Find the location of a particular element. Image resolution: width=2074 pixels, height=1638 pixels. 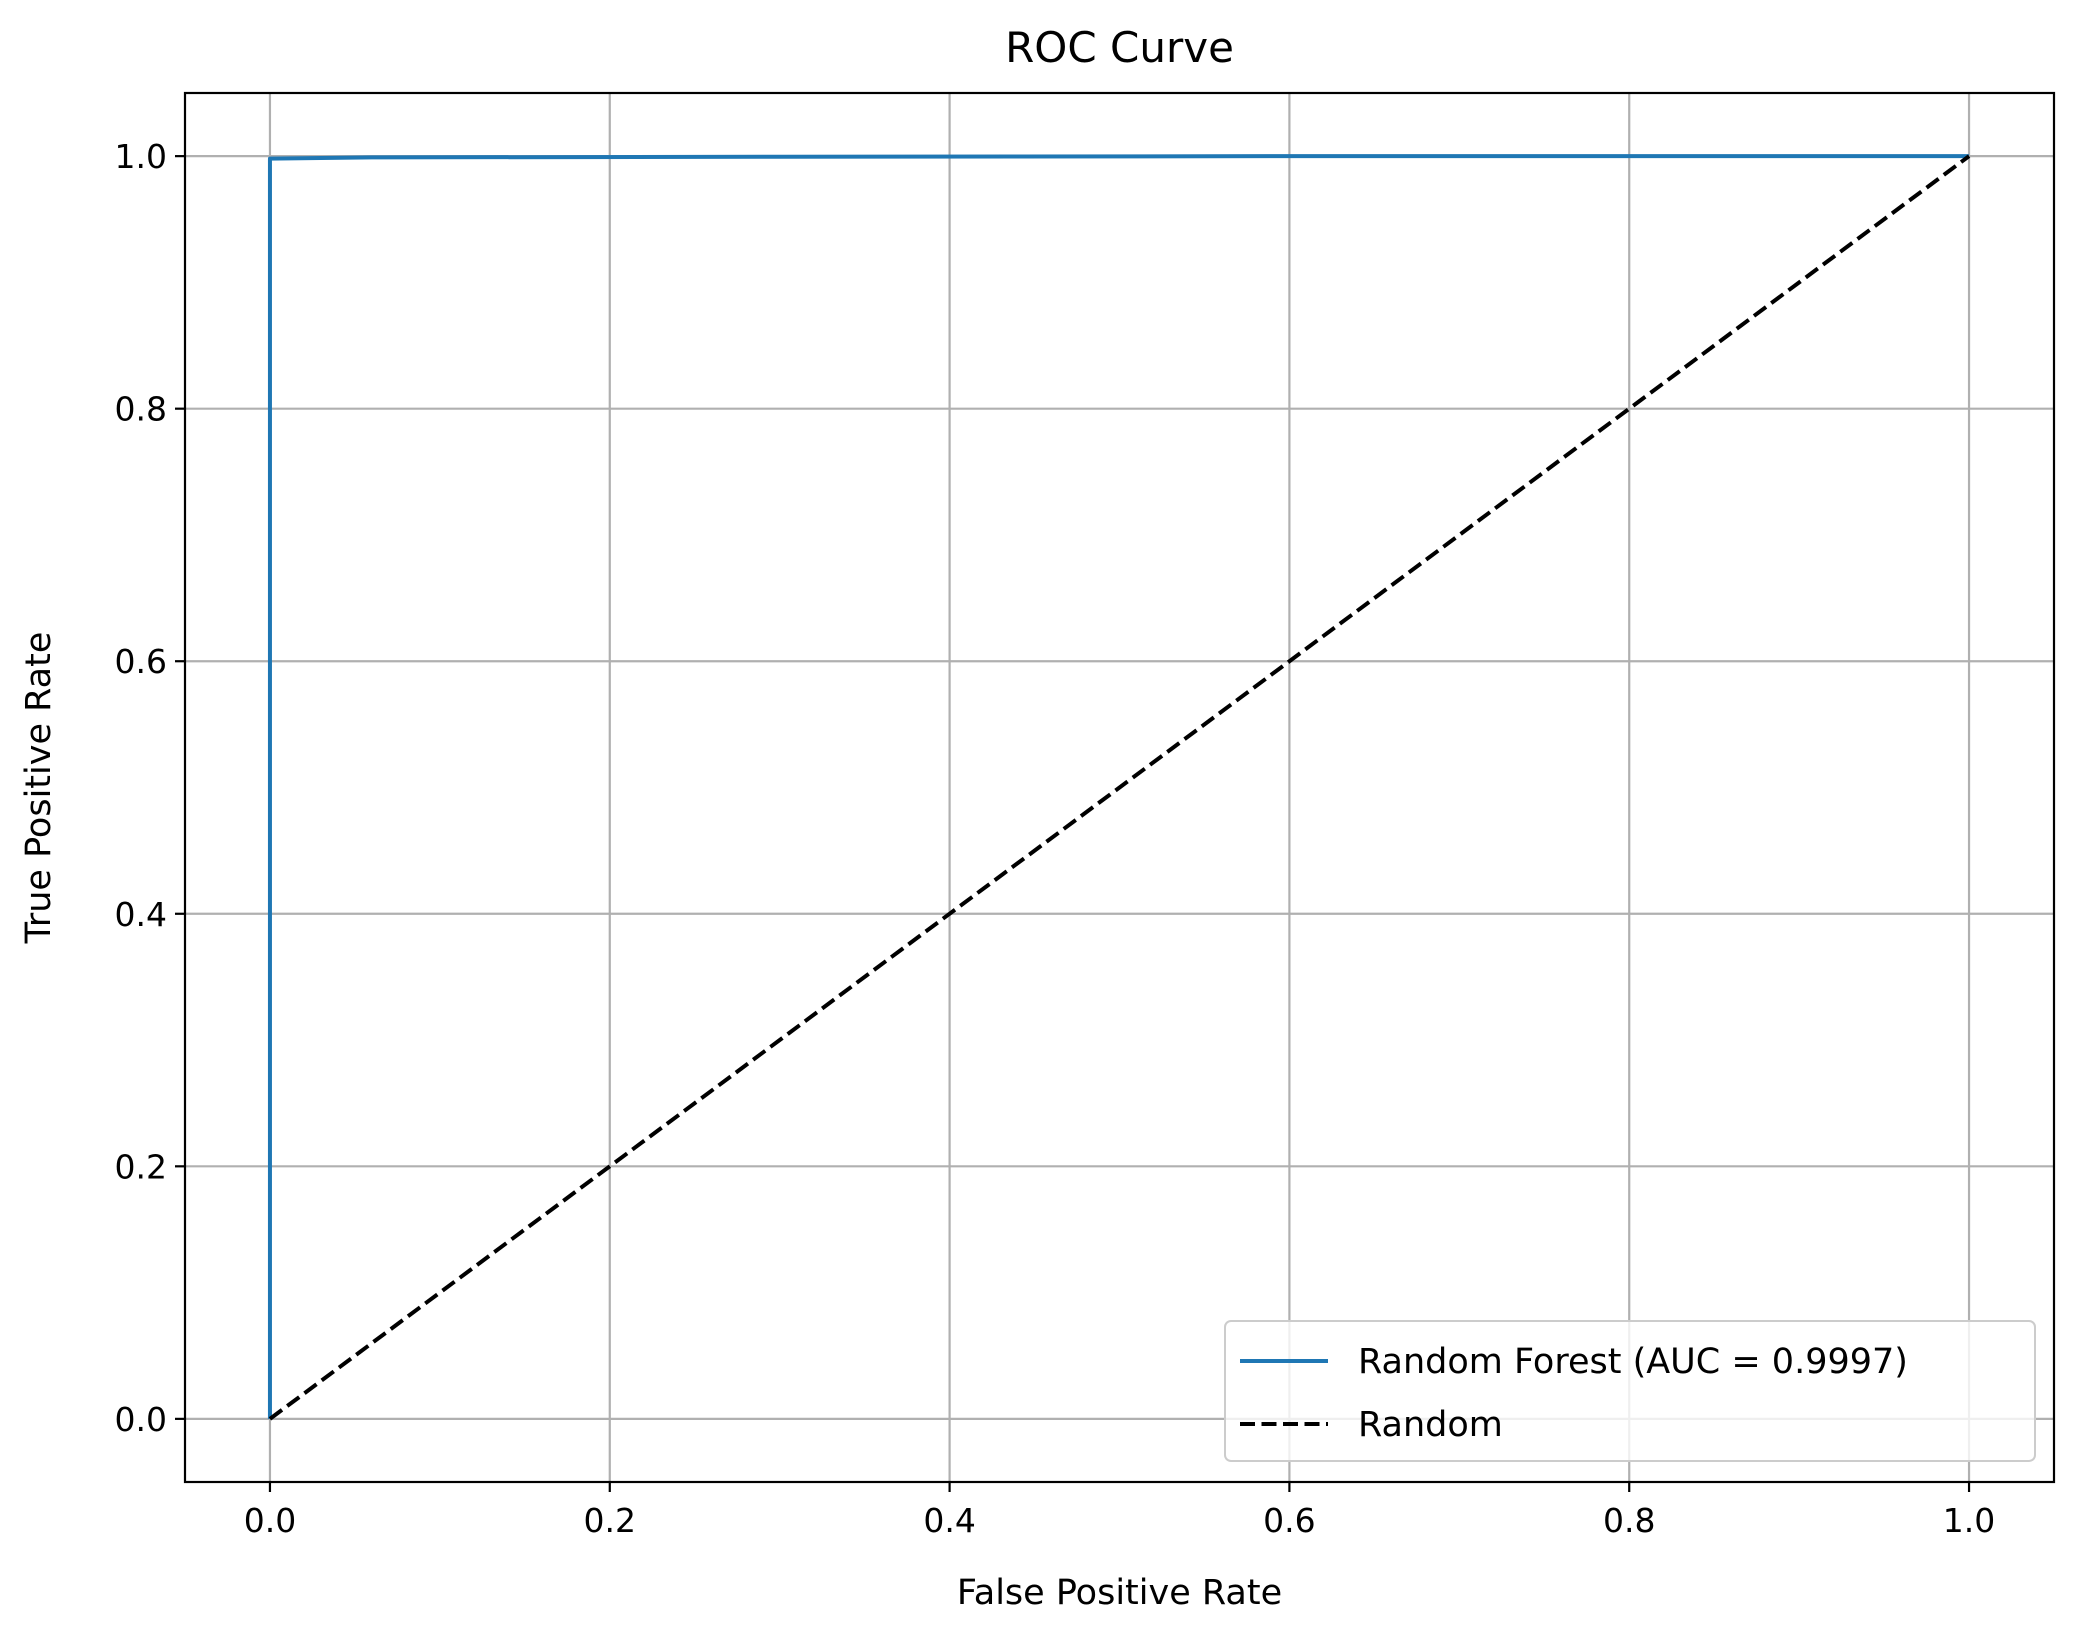

x-tick-label: 0.0 is located at coordinates (270, 1520).